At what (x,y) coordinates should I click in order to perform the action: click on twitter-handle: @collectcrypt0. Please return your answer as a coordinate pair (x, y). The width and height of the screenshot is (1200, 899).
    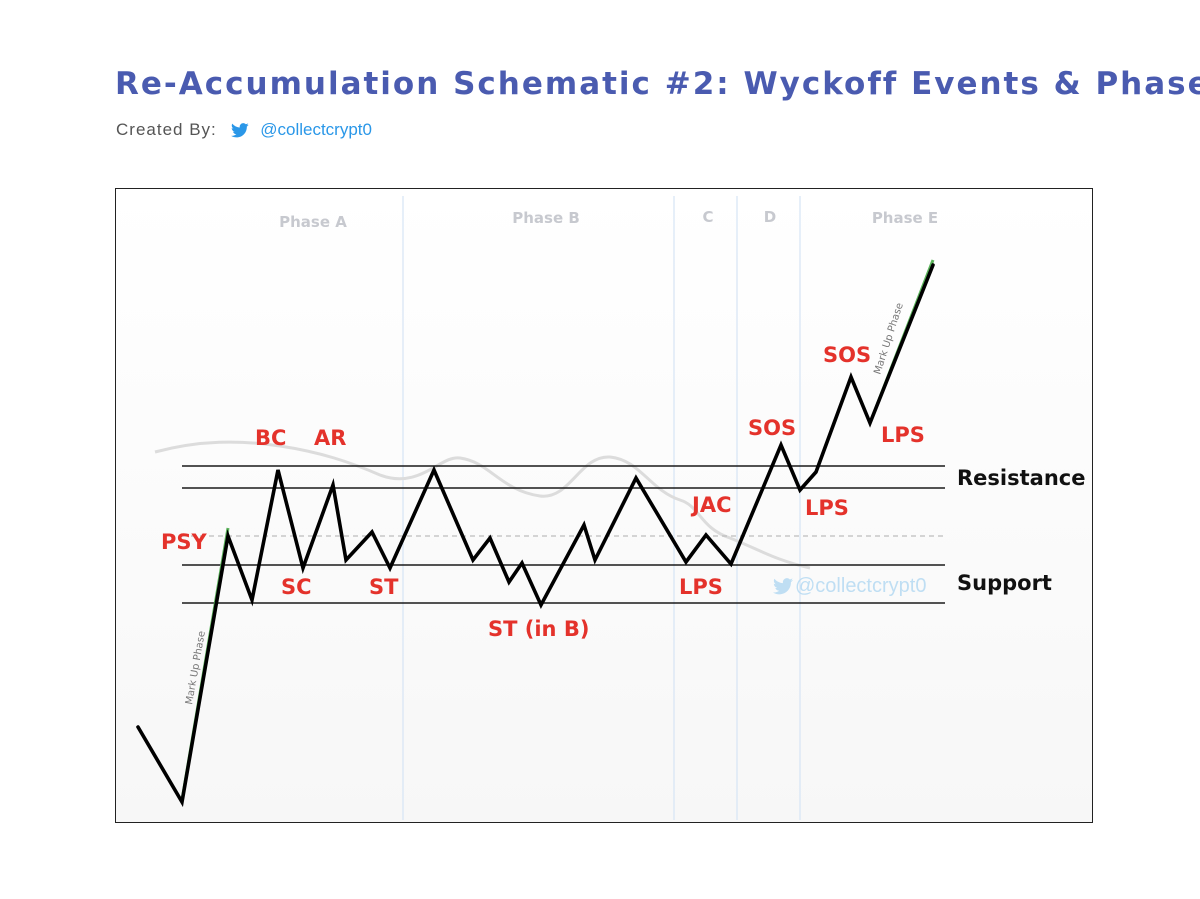
    Looking at the image, I should click on (316, 129).